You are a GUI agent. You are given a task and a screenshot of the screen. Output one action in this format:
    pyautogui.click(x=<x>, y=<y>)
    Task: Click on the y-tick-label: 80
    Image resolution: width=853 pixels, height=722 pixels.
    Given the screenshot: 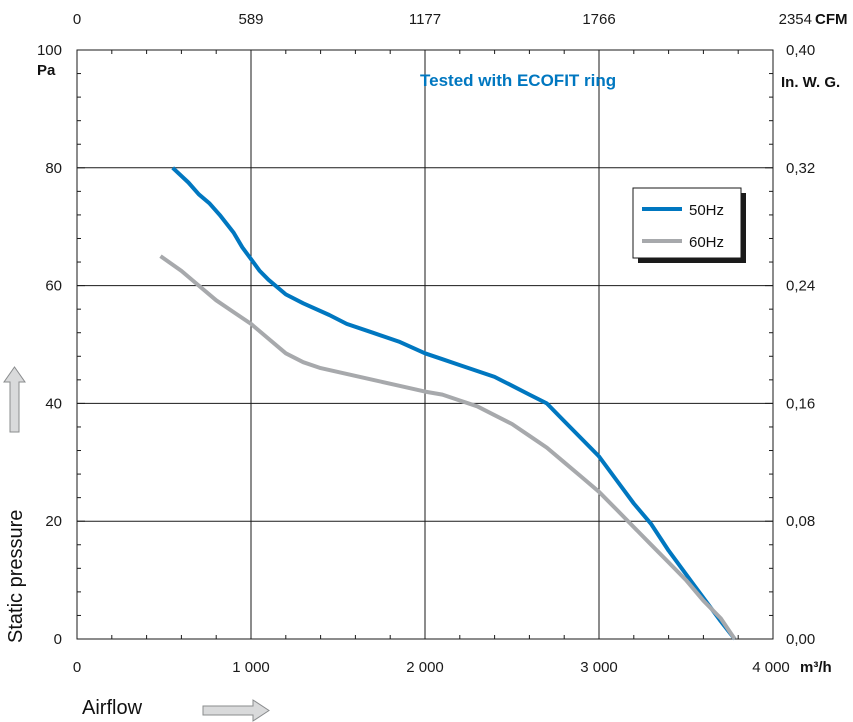 What is the action you would take?
    pyautogui.click(x=53, y=168)
    